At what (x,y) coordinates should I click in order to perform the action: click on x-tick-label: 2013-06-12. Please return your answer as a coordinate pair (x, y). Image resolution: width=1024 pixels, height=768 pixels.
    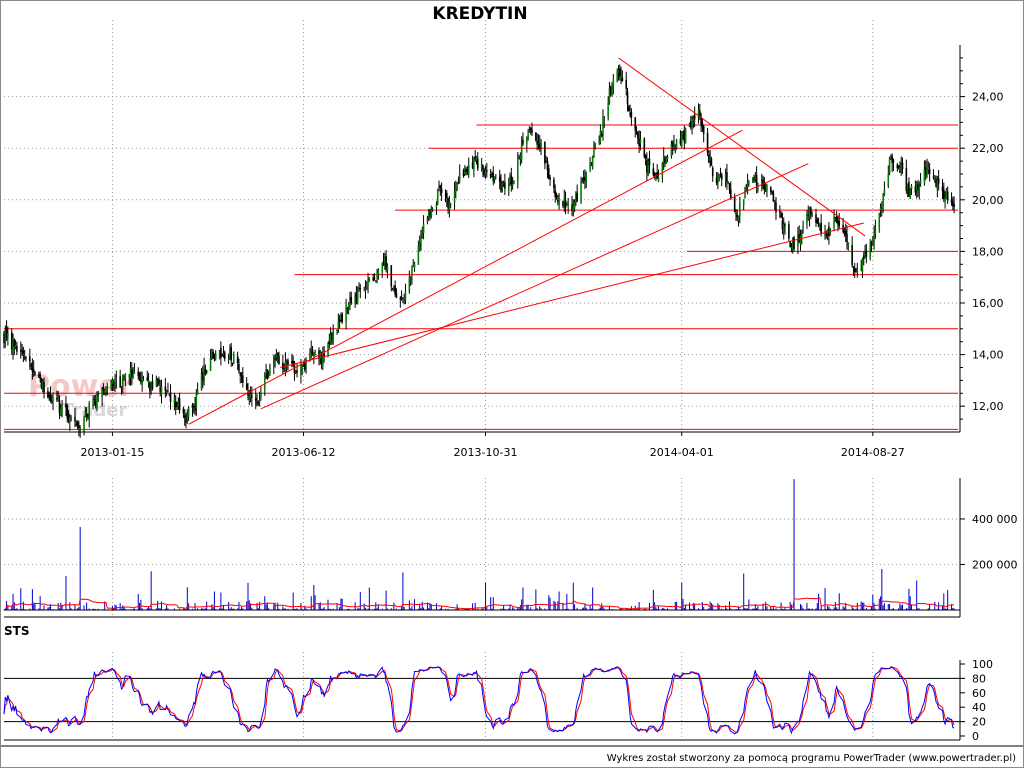
    Looking at the image, I should click on (304, 452).